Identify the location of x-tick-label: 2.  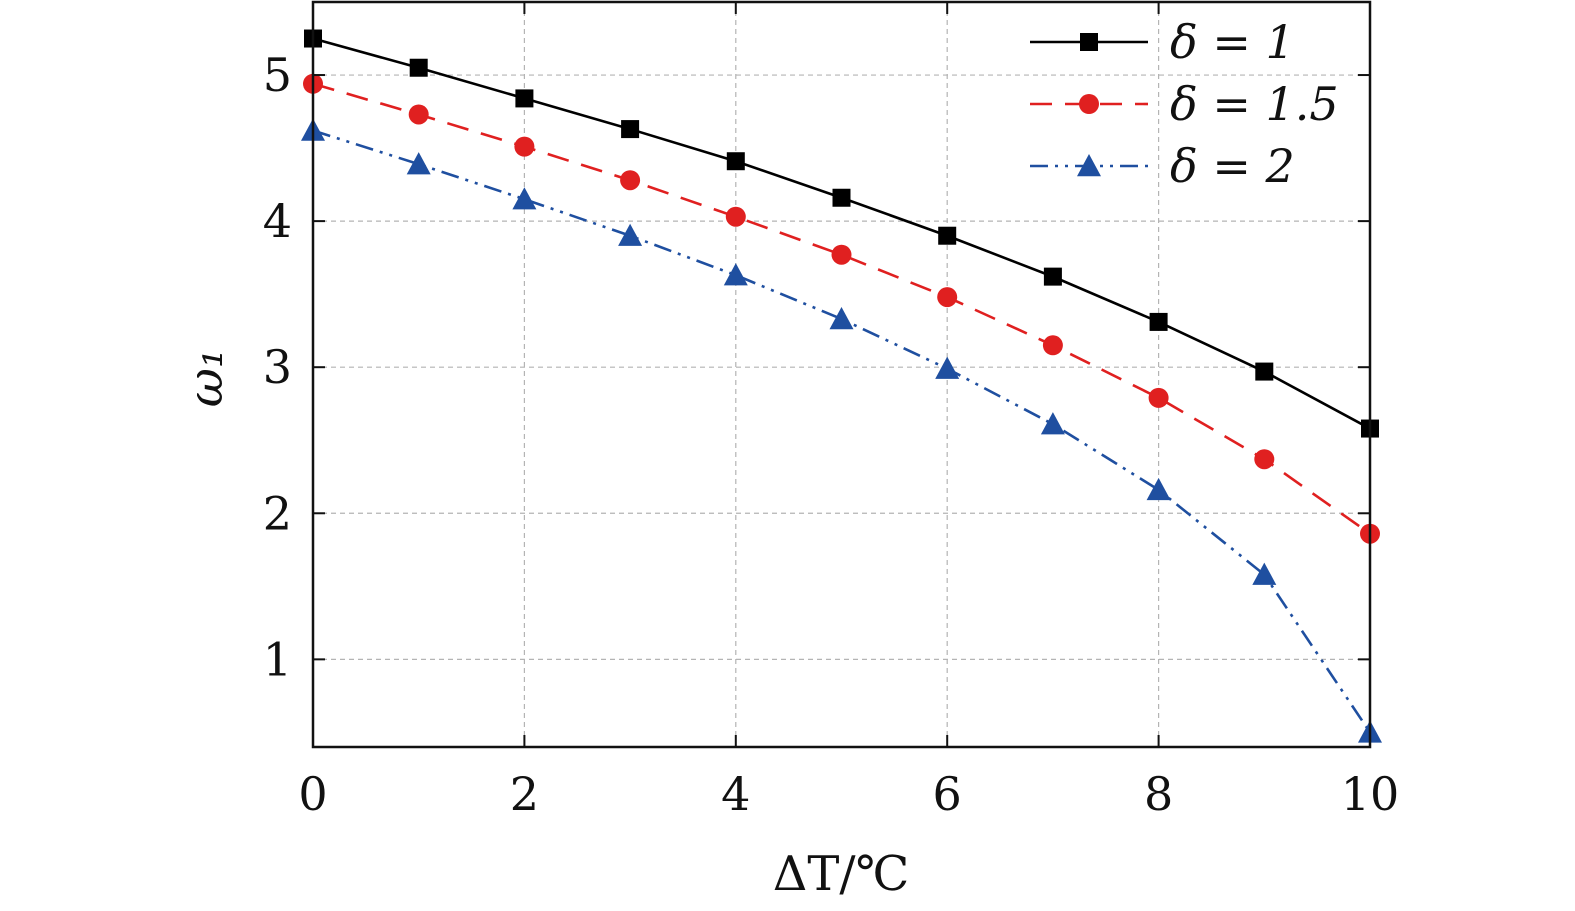
(524, 794).